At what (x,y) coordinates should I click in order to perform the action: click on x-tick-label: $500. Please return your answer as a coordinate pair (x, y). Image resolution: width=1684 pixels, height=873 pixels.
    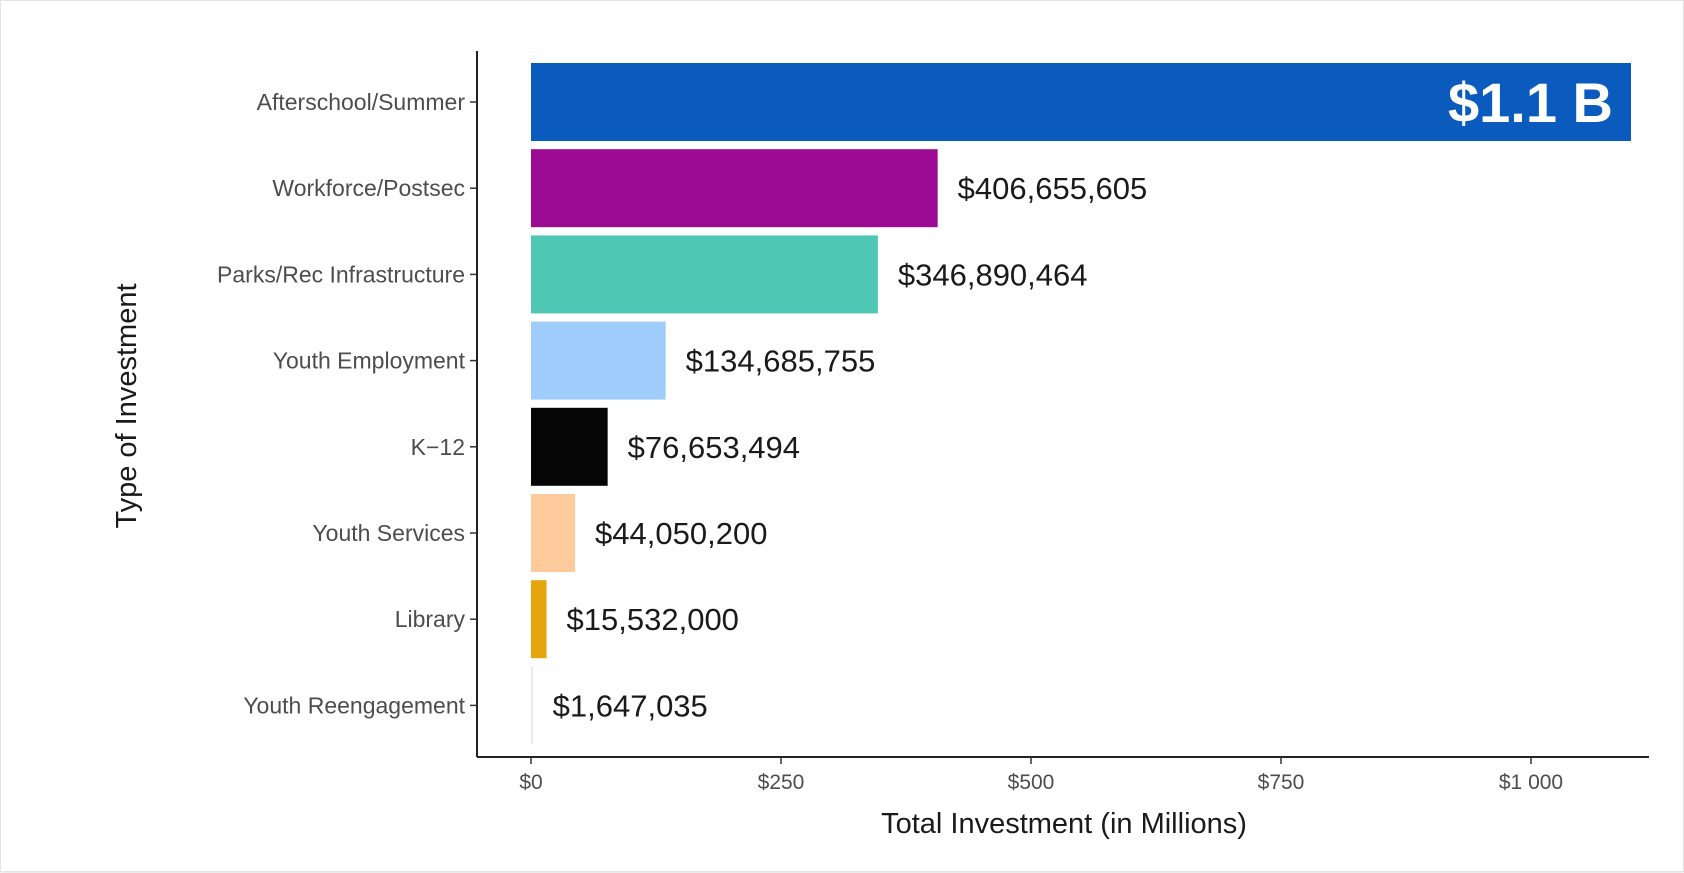
    Looking at the image, I should click on (1031, 782).